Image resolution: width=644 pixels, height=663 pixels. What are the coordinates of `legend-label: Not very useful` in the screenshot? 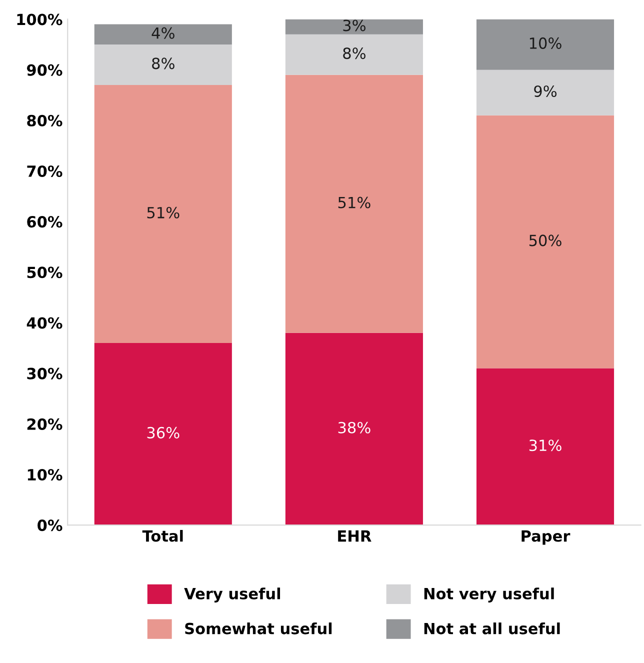 It's located at (489, 595).